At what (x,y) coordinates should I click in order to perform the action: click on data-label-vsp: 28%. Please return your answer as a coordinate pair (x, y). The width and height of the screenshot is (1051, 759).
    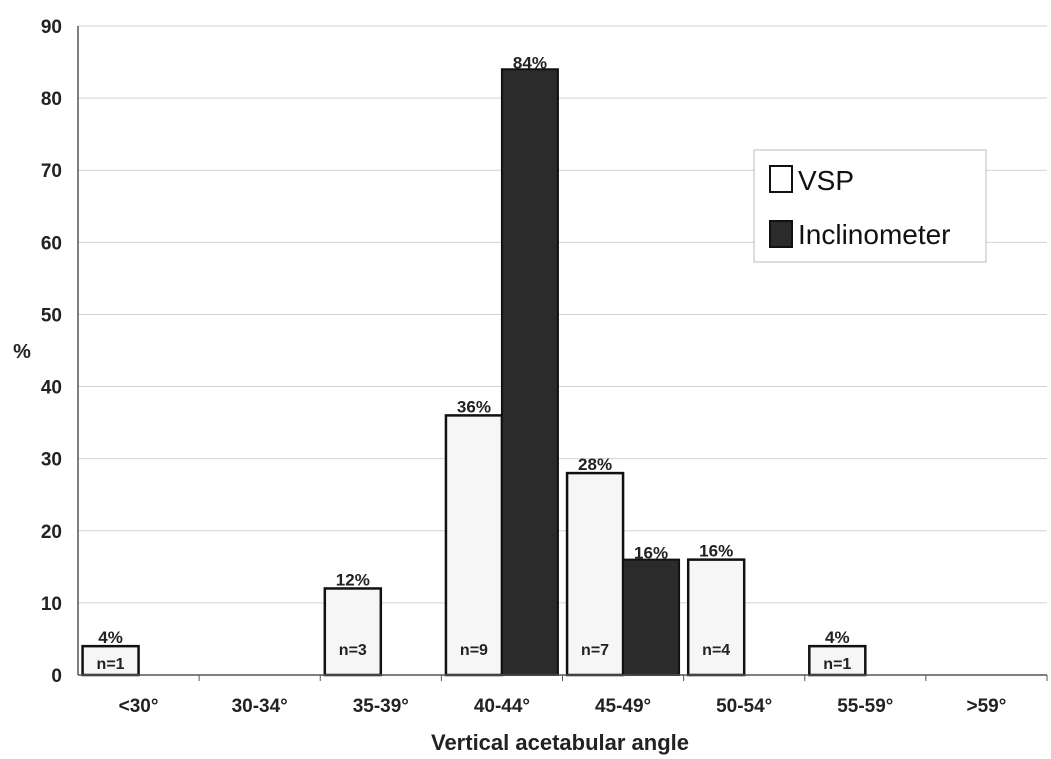
    Looking at the image, I should click on (595, 464).